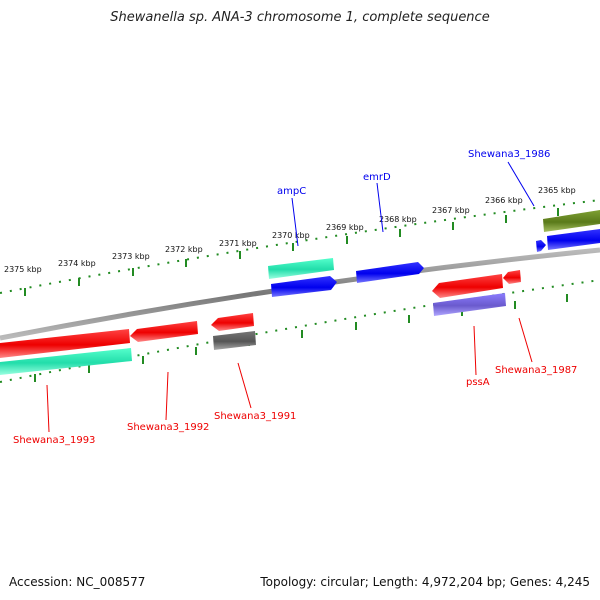 The image size is (600, 600). What do you see at coordinates (291, 235) in the screenshot?
I see `tick-label: 2370 kbp` at bounding box center [291, 235].